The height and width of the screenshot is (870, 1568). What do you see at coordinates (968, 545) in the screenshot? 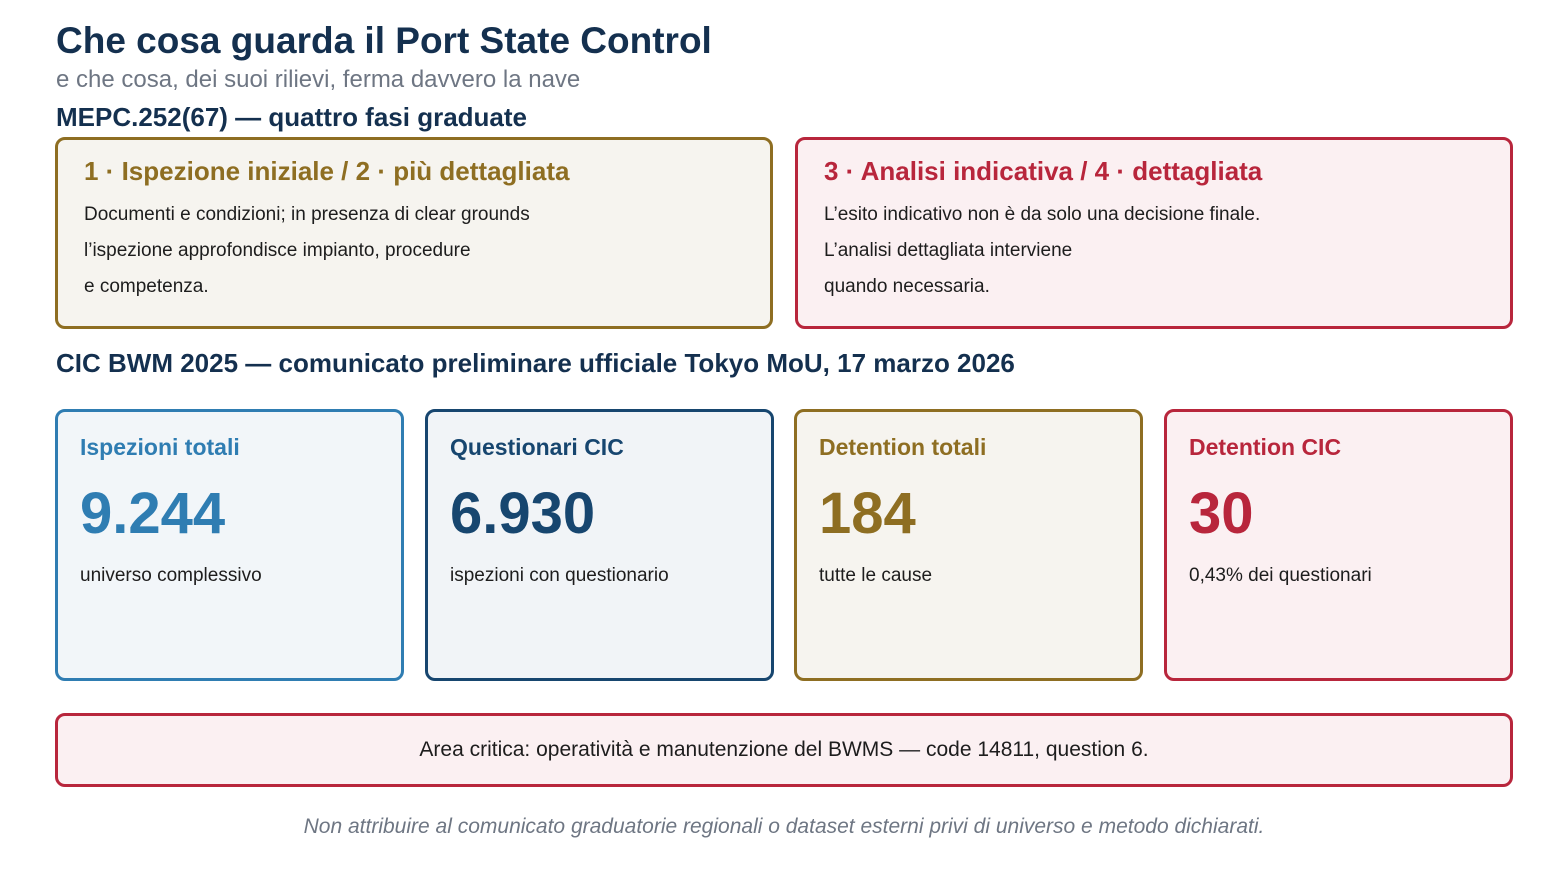
I see `stat-card-total-detentions: Detention totali 184 tutte le cause` at bounding box center [968, 545].